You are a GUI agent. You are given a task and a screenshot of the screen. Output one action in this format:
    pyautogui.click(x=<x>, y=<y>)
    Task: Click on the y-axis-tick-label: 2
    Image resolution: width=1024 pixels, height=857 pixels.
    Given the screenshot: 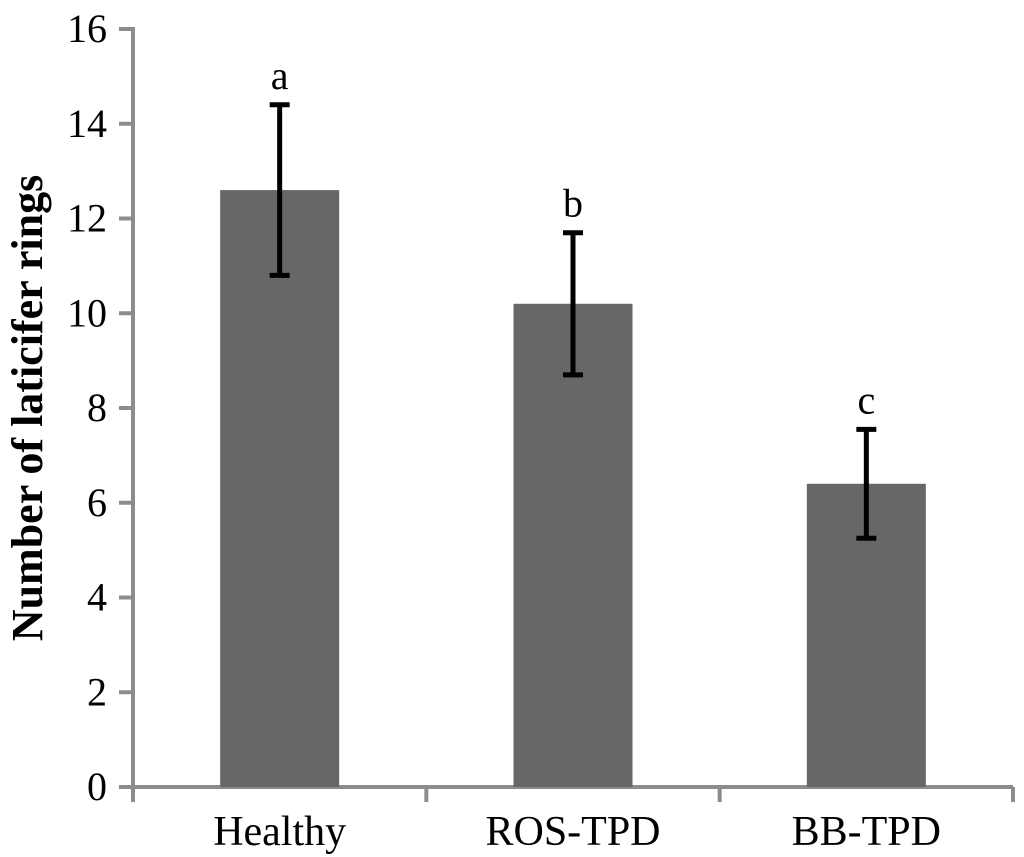 What is the action you would take?
    pyautogui.click(x=97, y=691)
    